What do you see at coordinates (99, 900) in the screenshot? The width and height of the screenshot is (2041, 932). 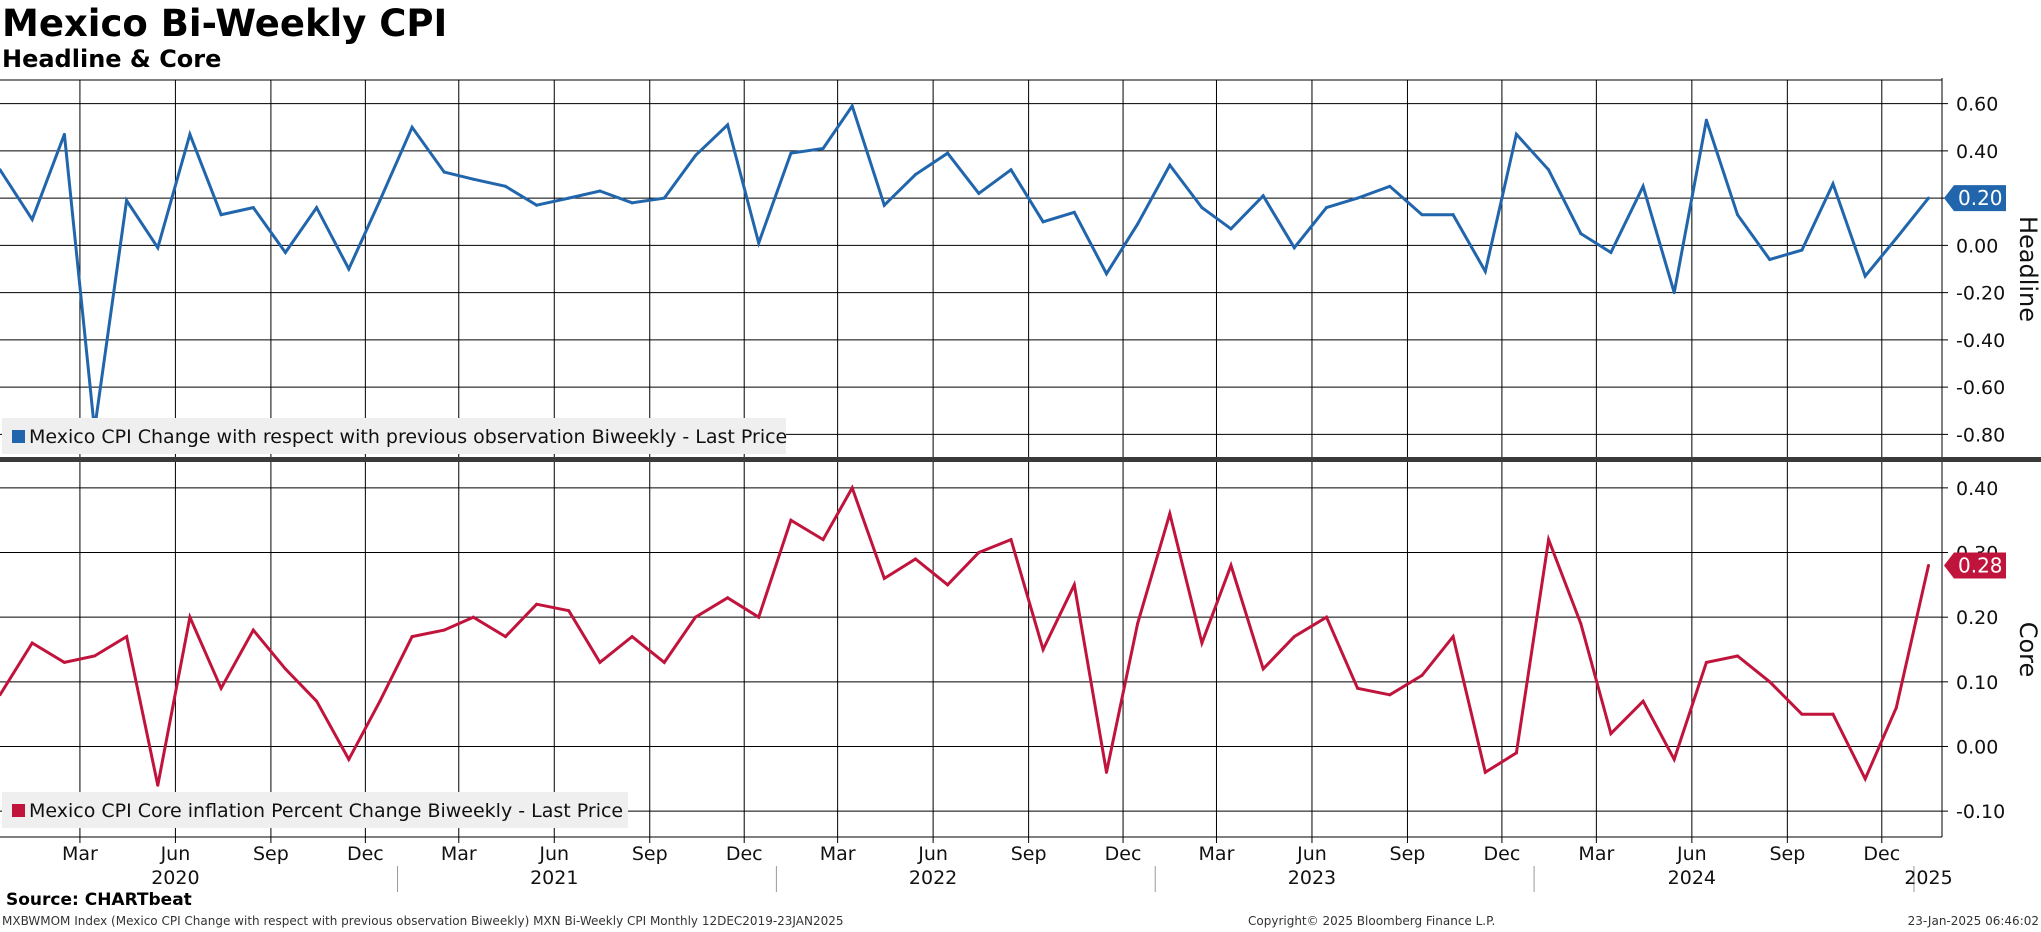 I see `source-note: Source: CHARTbeat` at bounding box center [99, 900].